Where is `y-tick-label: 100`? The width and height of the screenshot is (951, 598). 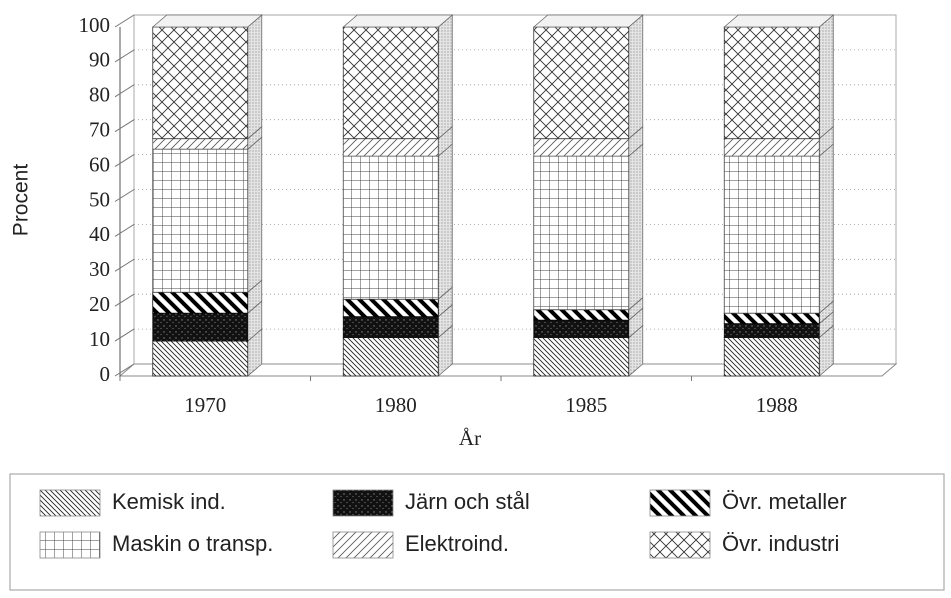 y-tick-label: 100 is located at coordinates (95, 25).